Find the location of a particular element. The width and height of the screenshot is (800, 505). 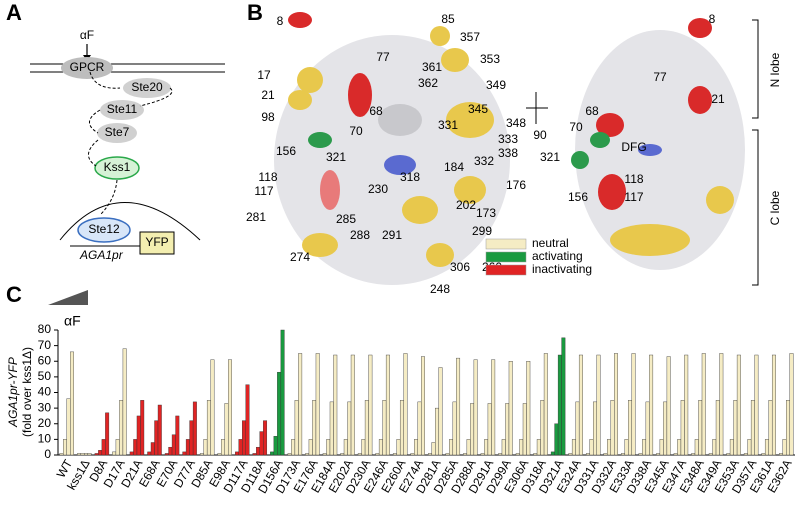

ligand-label: αF is located at coordinates (87, 35).